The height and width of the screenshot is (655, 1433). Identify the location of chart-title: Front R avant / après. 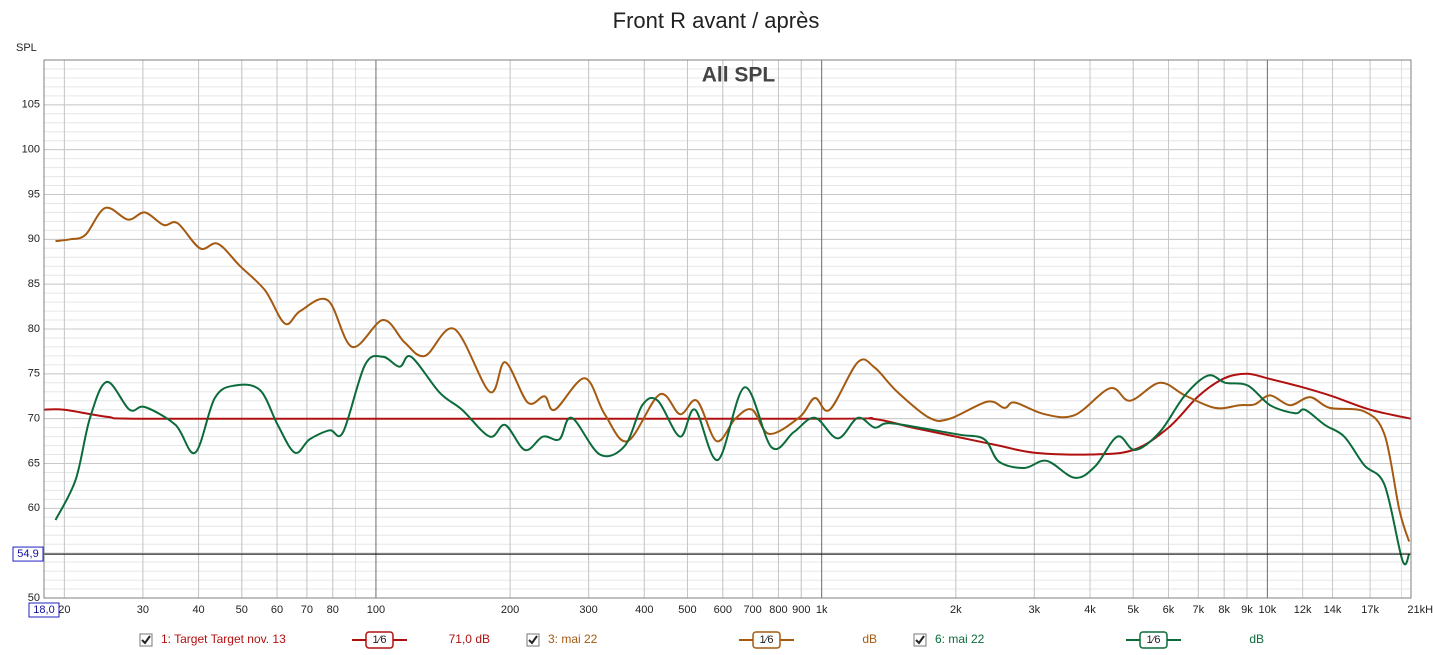
(716, 20).